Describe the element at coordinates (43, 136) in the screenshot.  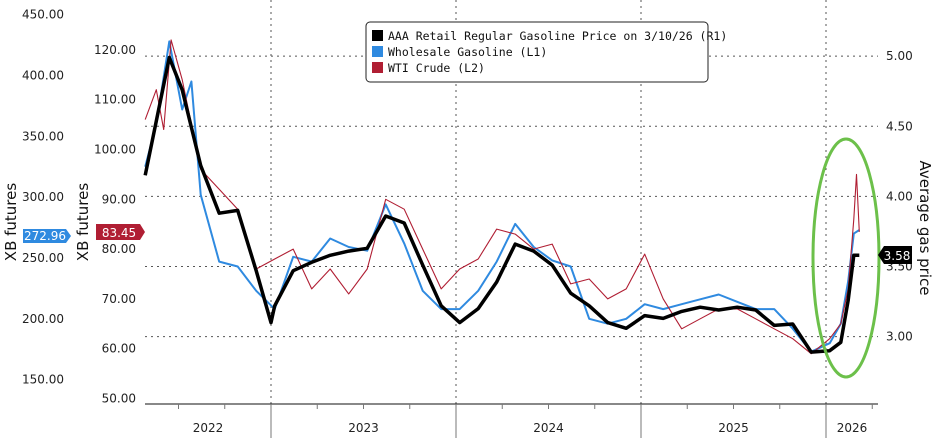
I see `l1-tick-label: 350.00` at that location.